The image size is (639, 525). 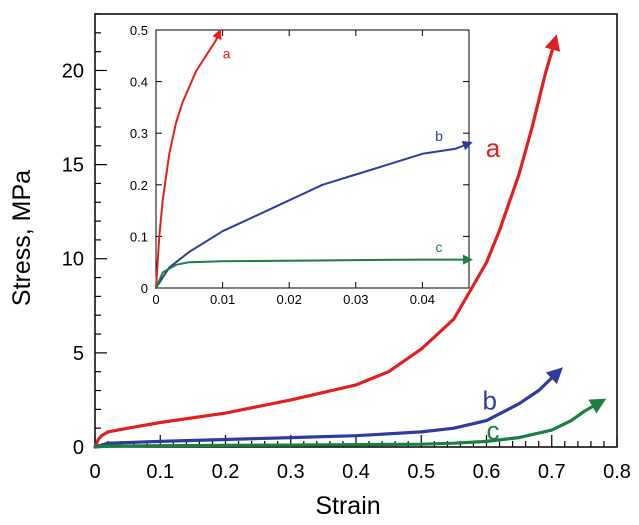 I want to click on main-y-tick-labels: 0 5 10 15 20, so click(x=73, y=259).